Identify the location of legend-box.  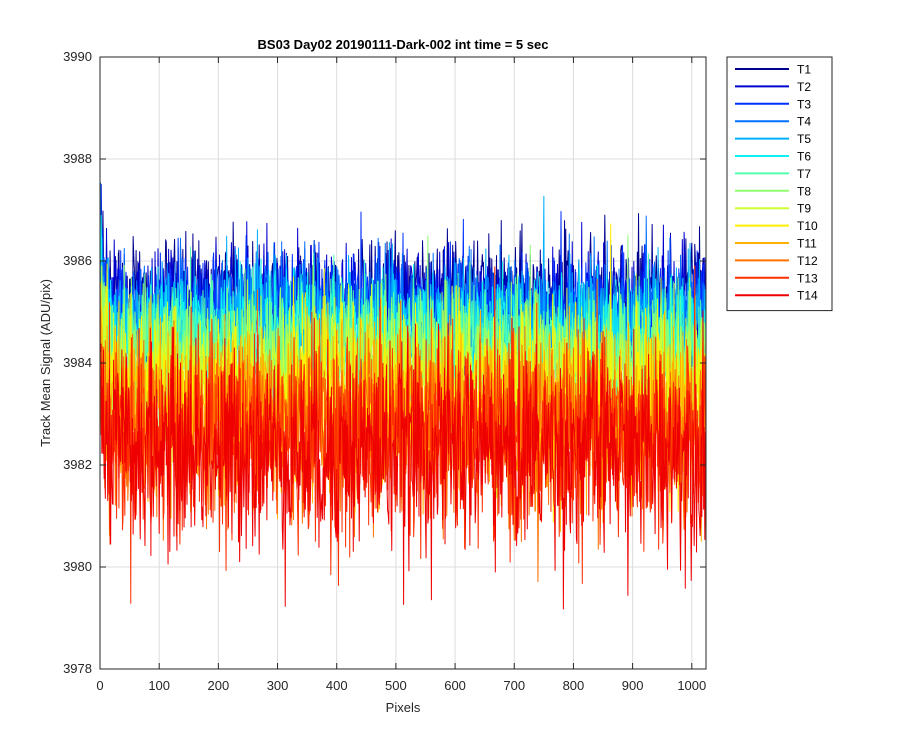
(779, 184).